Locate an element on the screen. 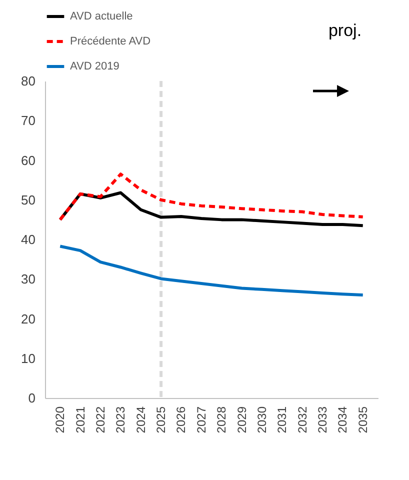 Image resolution: width=409 pixels, height=480 pixels. x-tick-label: 2030 is located at coordinates (261, 420).